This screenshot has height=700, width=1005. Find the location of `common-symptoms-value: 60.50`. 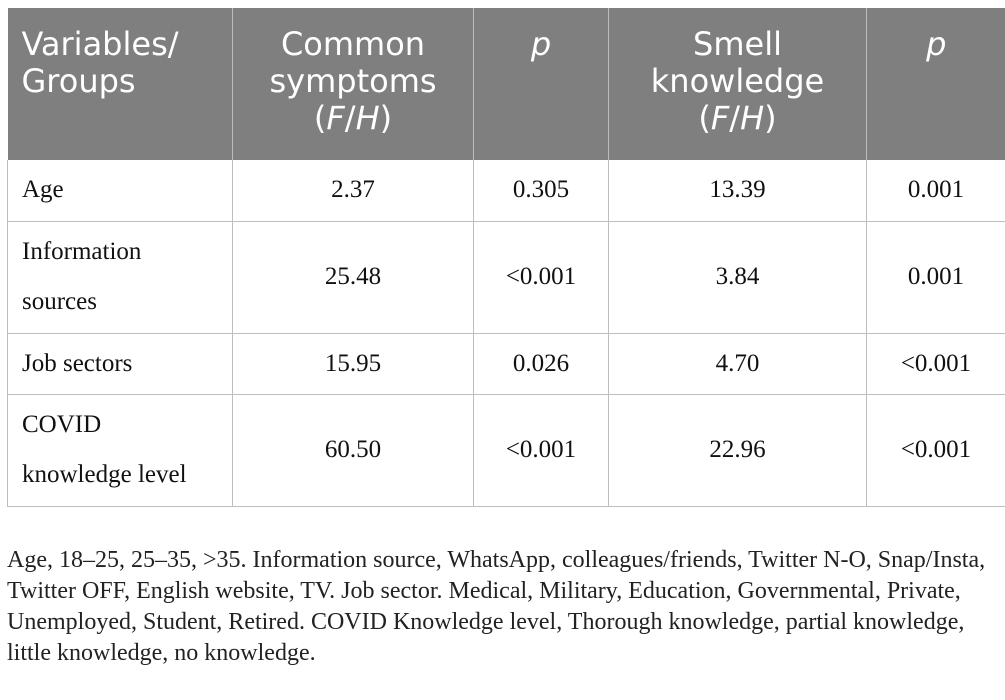

common-symptoms-value: 60.50 is located at coordinates (353, 450).